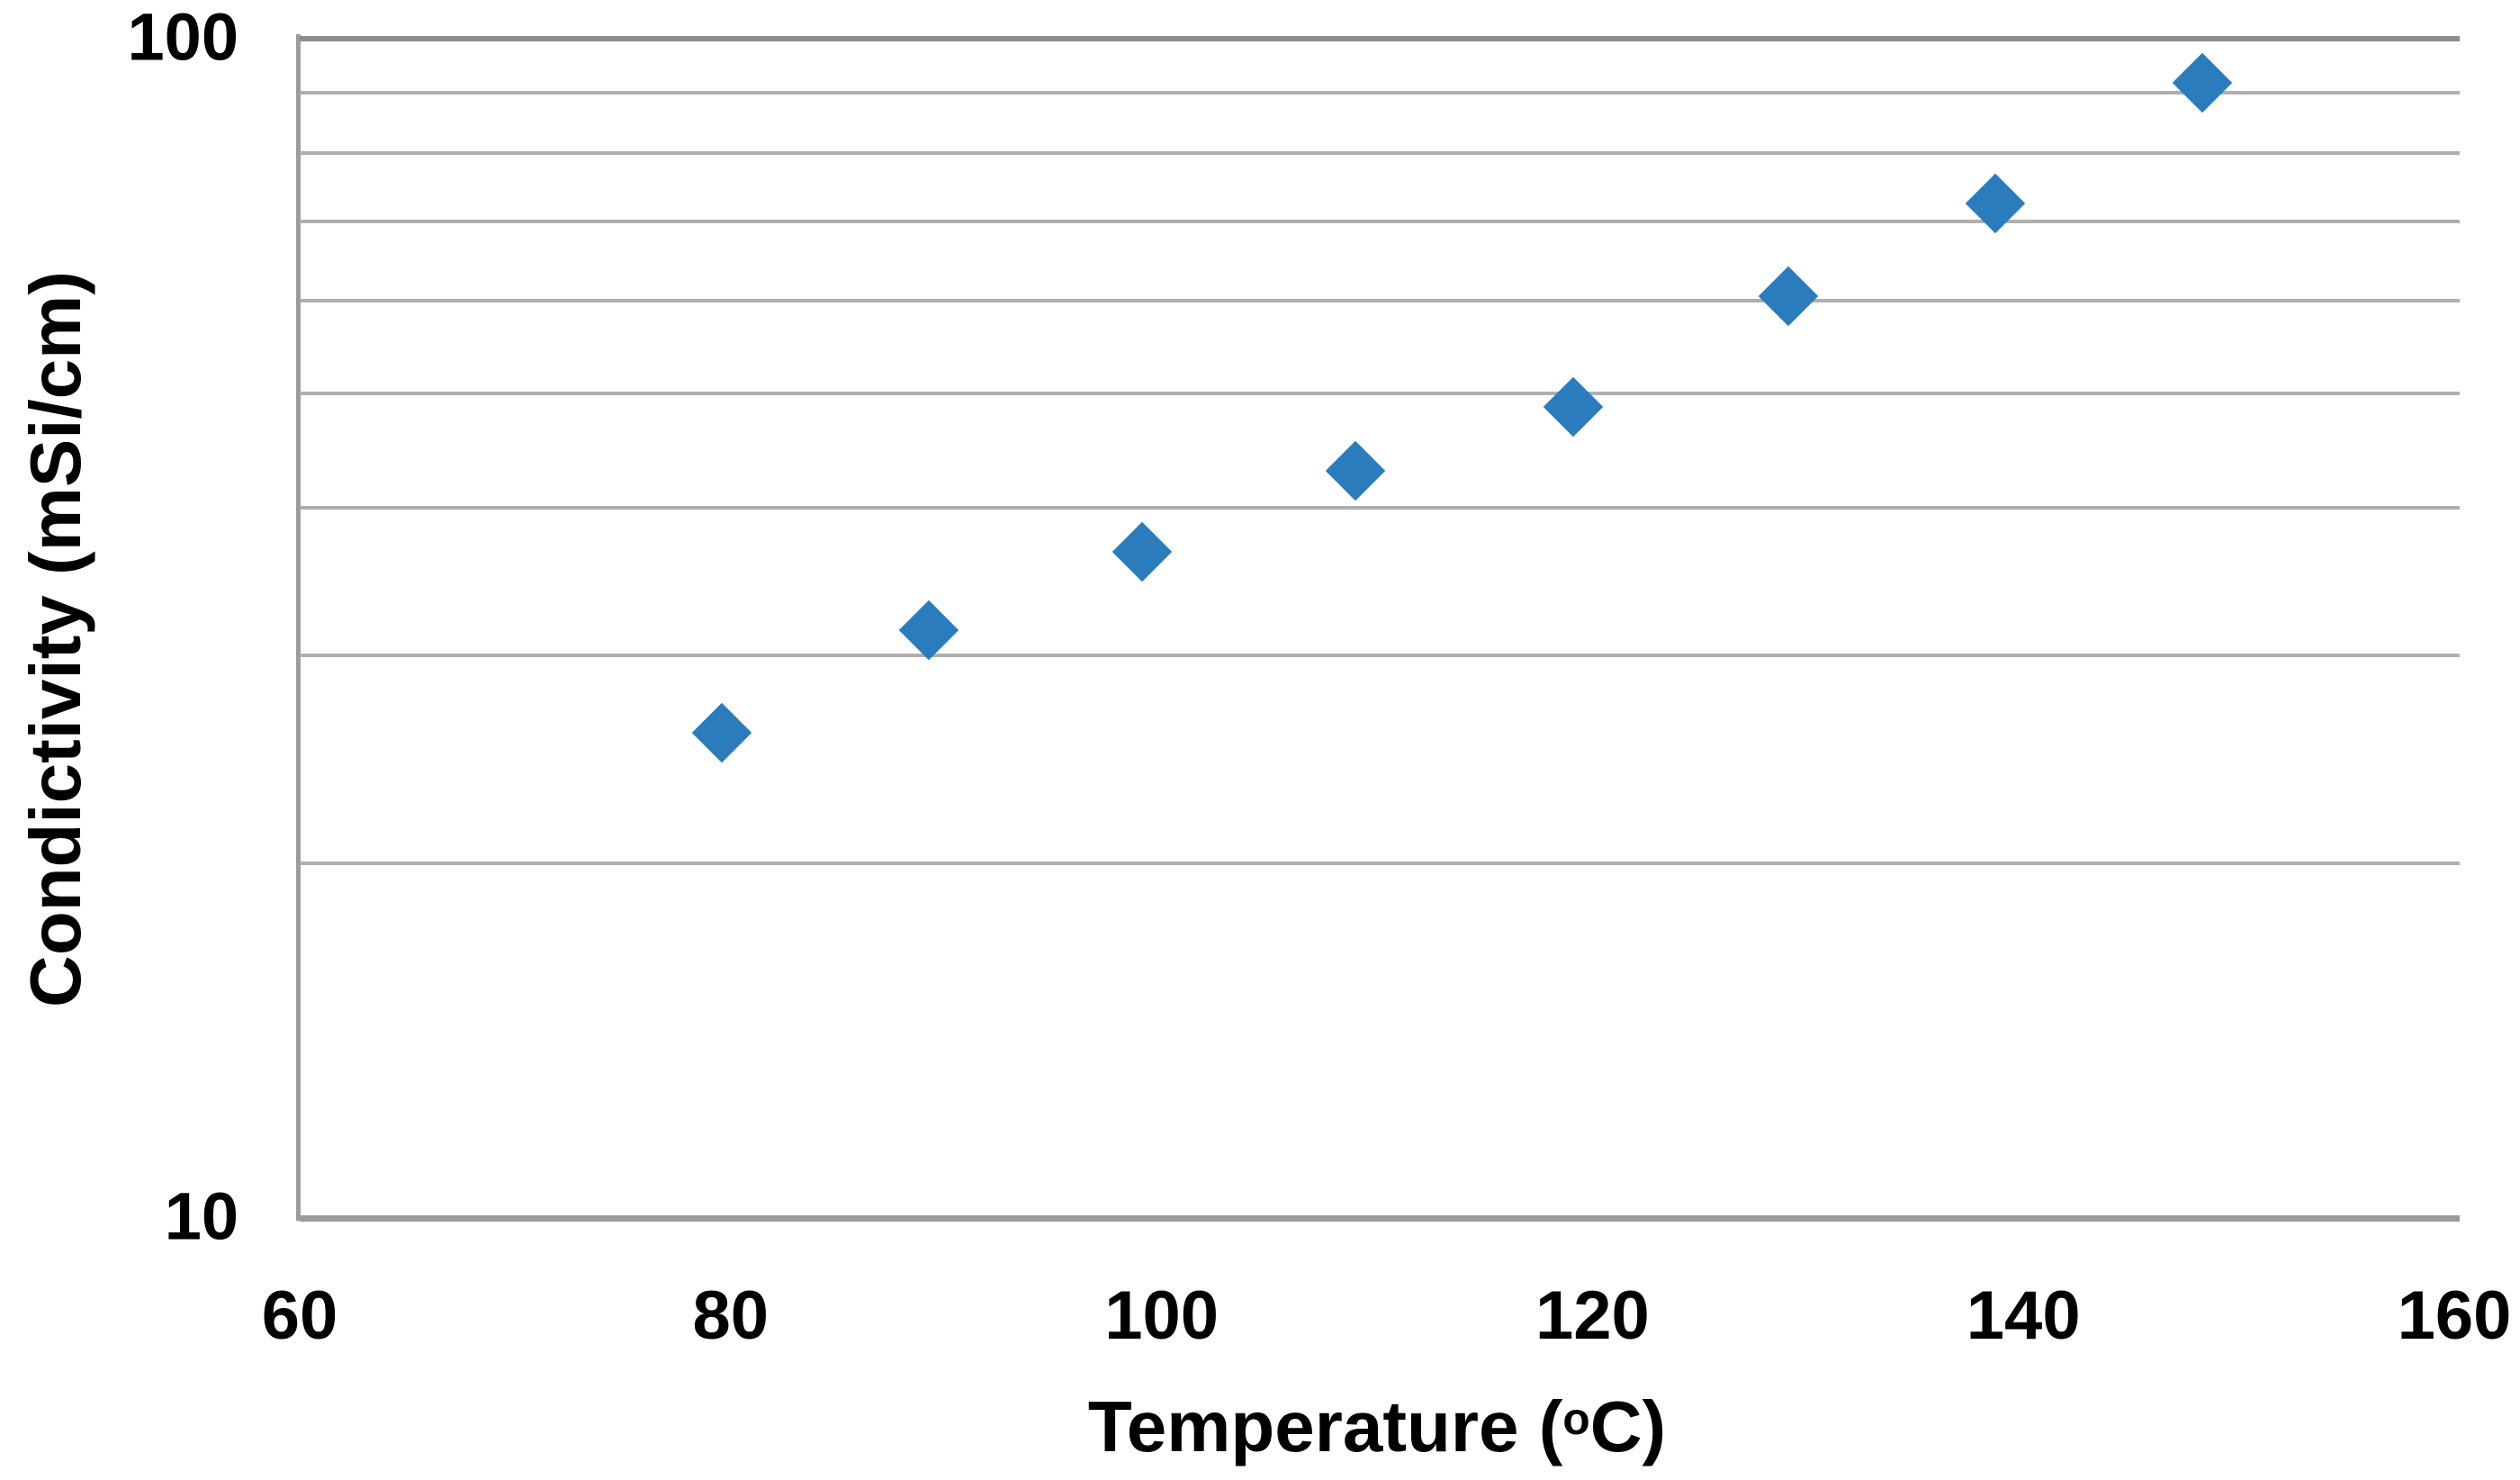  Describe the element at coordinates (1628, 1426) in the screenshot. I see `x-axis-title-text: C)` at that location.